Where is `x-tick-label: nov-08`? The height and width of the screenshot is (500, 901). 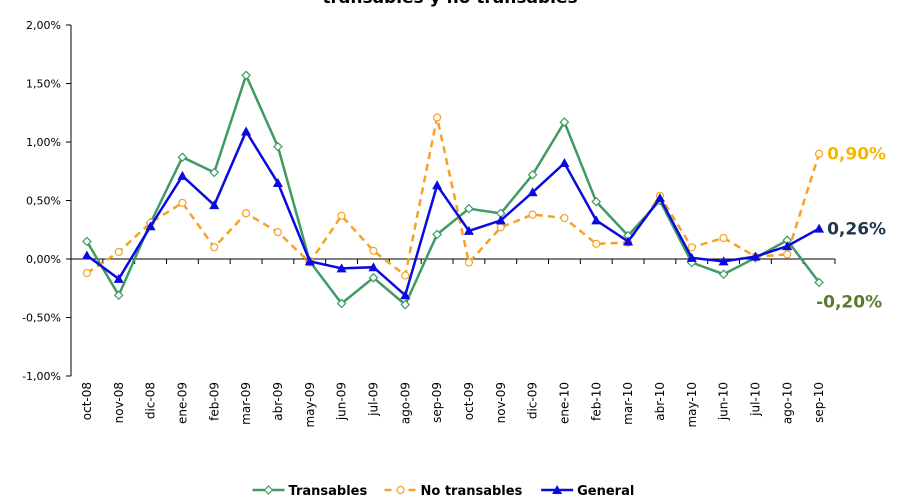 x-tick-label: nov-08 is located at coordinates (119, 402).